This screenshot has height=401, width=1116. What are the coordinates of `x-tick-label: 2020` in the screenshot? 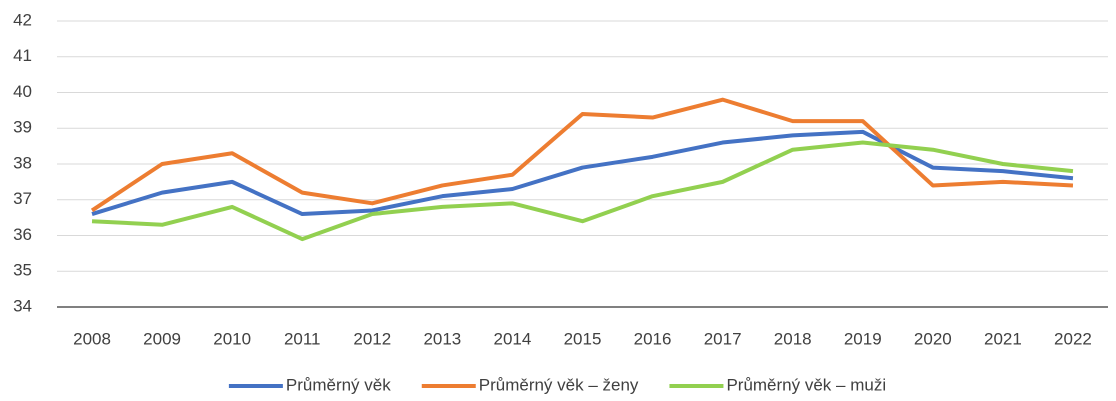 It's located at (933, 338).